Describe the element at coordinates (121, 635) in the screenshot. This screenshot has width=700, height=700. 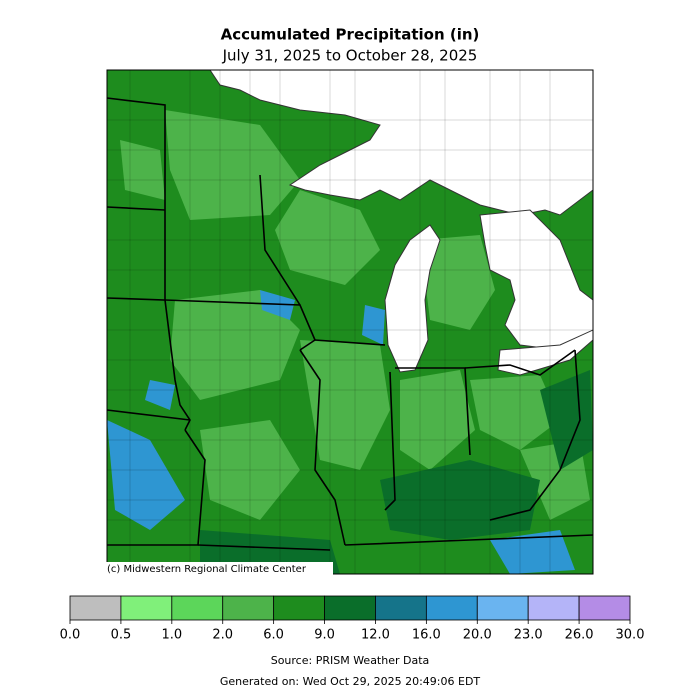
I see `colorbar-tick-label: 0.5` at that location.